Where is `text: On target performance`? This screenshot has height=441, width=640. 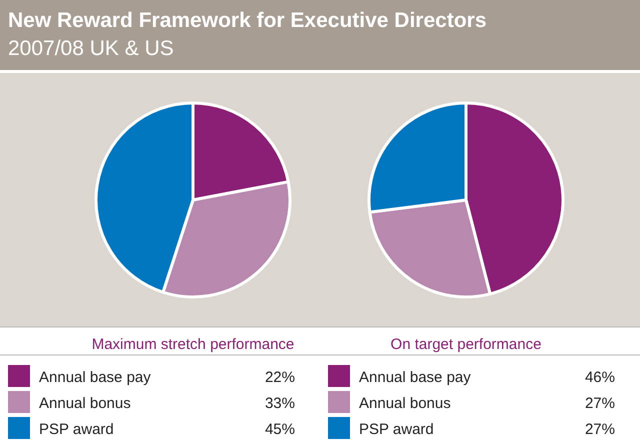 text: On target performance is located at coordinates (466, 344).